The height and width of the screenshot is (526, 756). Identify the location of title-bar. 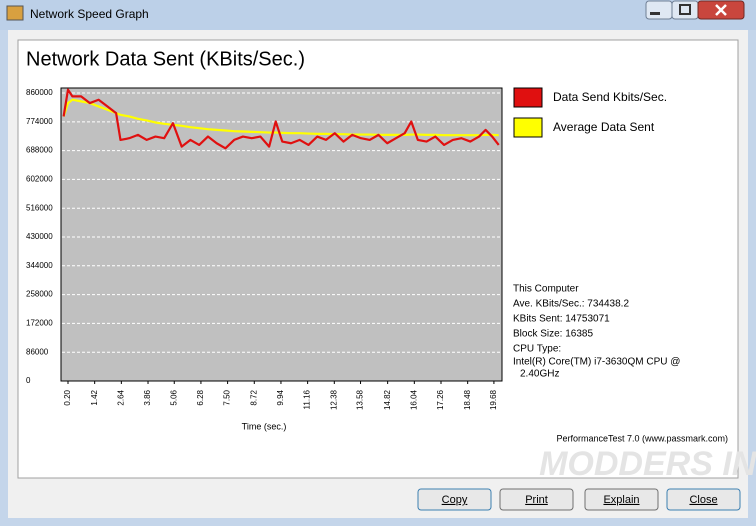
(378, 15).